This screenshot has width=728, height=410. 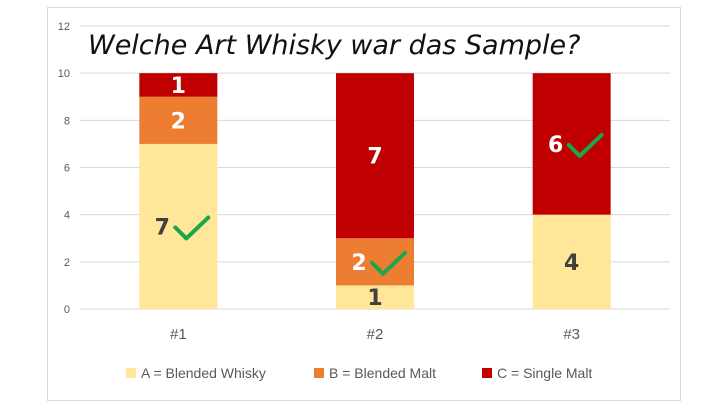 What do you see at coordinates (178, 334) in the screenshot?
I see `x-tick-label: #1` at bounding box center [178, 334].